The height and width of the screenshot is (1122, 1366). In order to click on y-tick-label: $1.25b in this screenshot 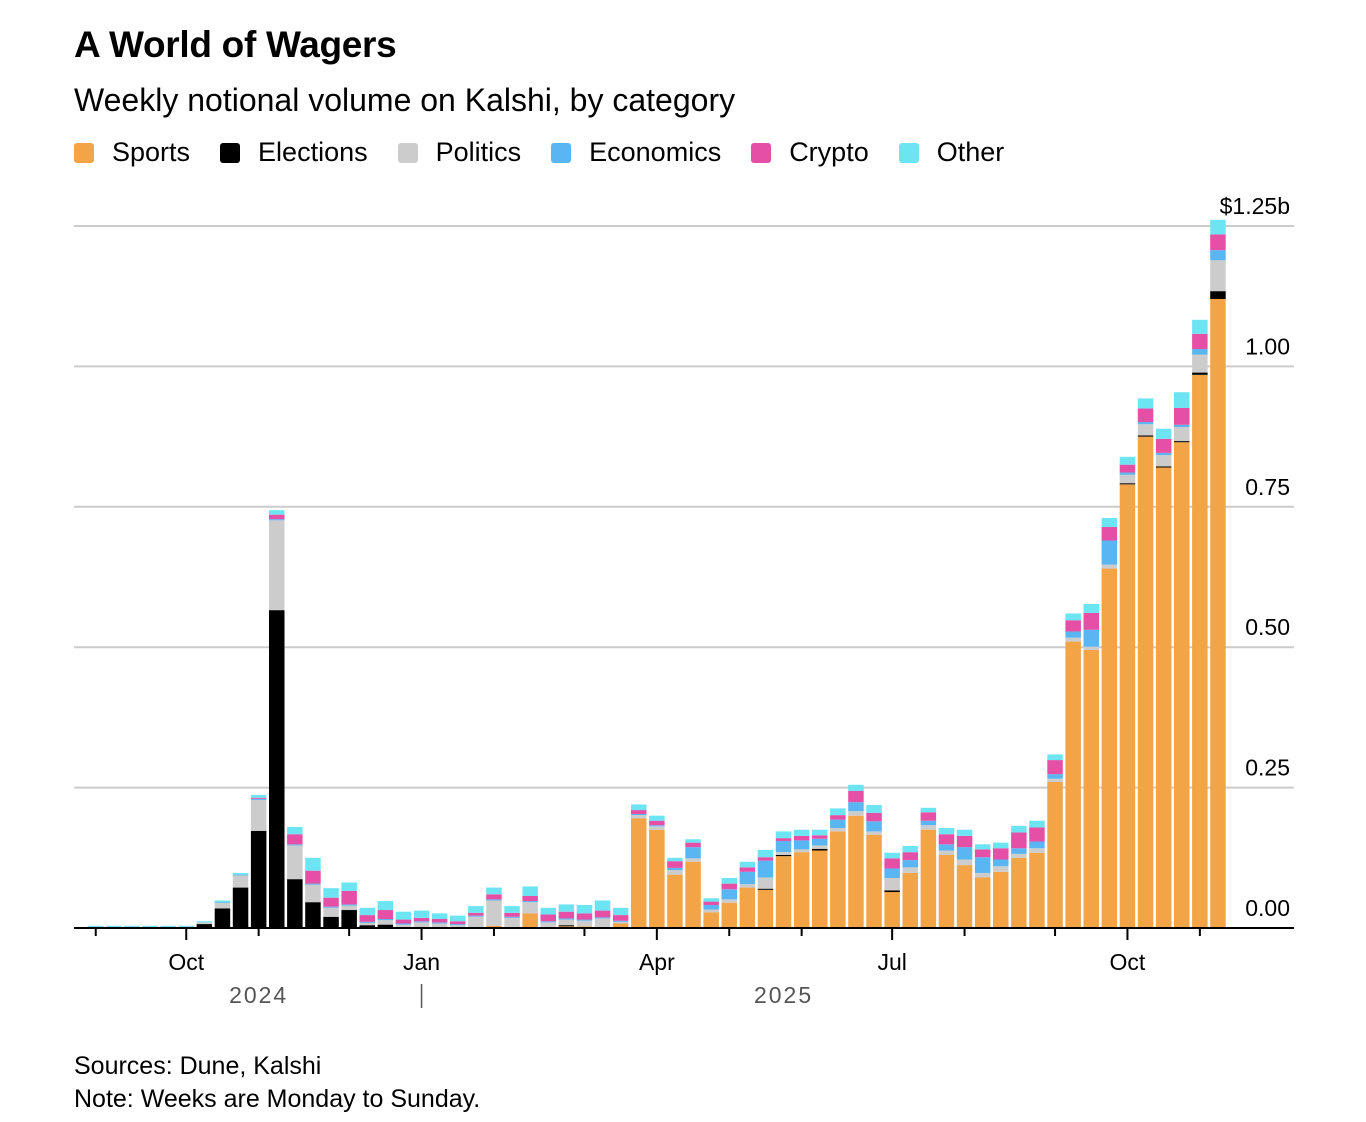, I will do `click(1255, 206)`.